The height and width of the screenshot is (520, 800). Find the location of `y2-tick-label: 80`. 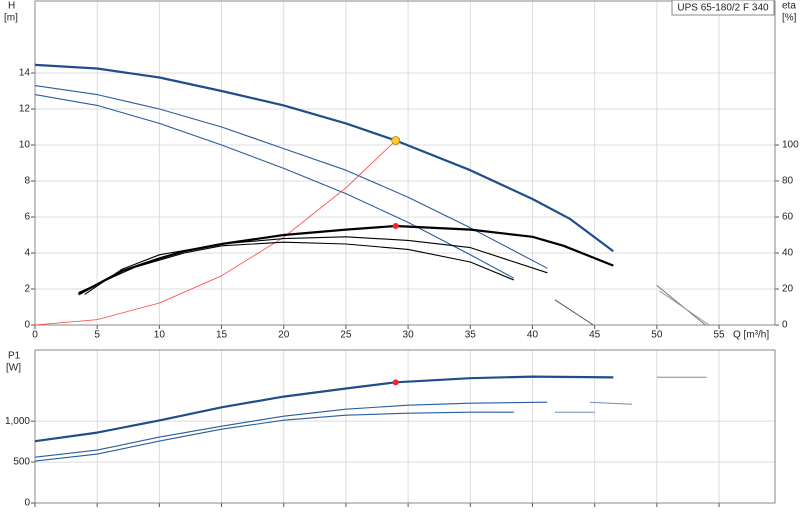

y2-tick-label: 80 is located at coordinates (788, 181).